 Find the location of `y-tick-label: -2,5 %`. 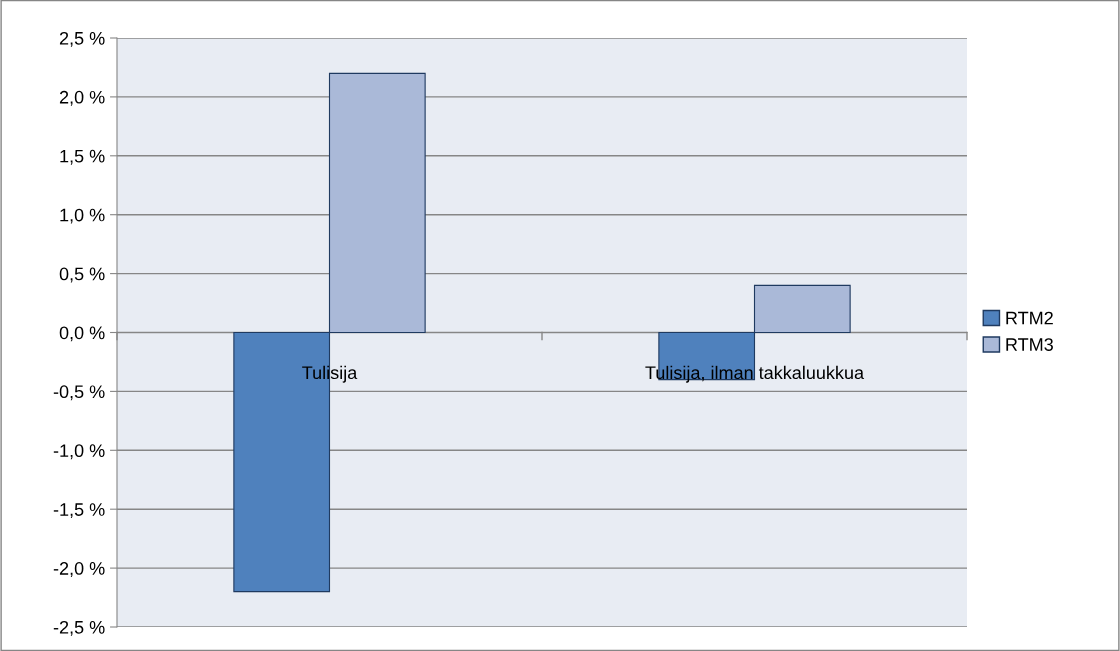

y-tick-label: -2,5 % is located at coordinates (79, 628).